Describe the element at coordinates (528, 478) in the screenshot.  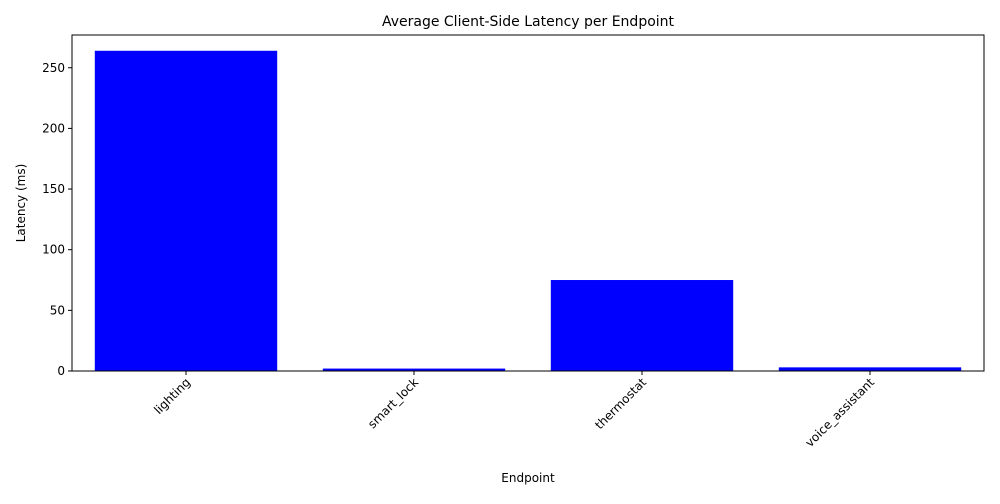
I see `x-axis-label: Endpoint` at that location.